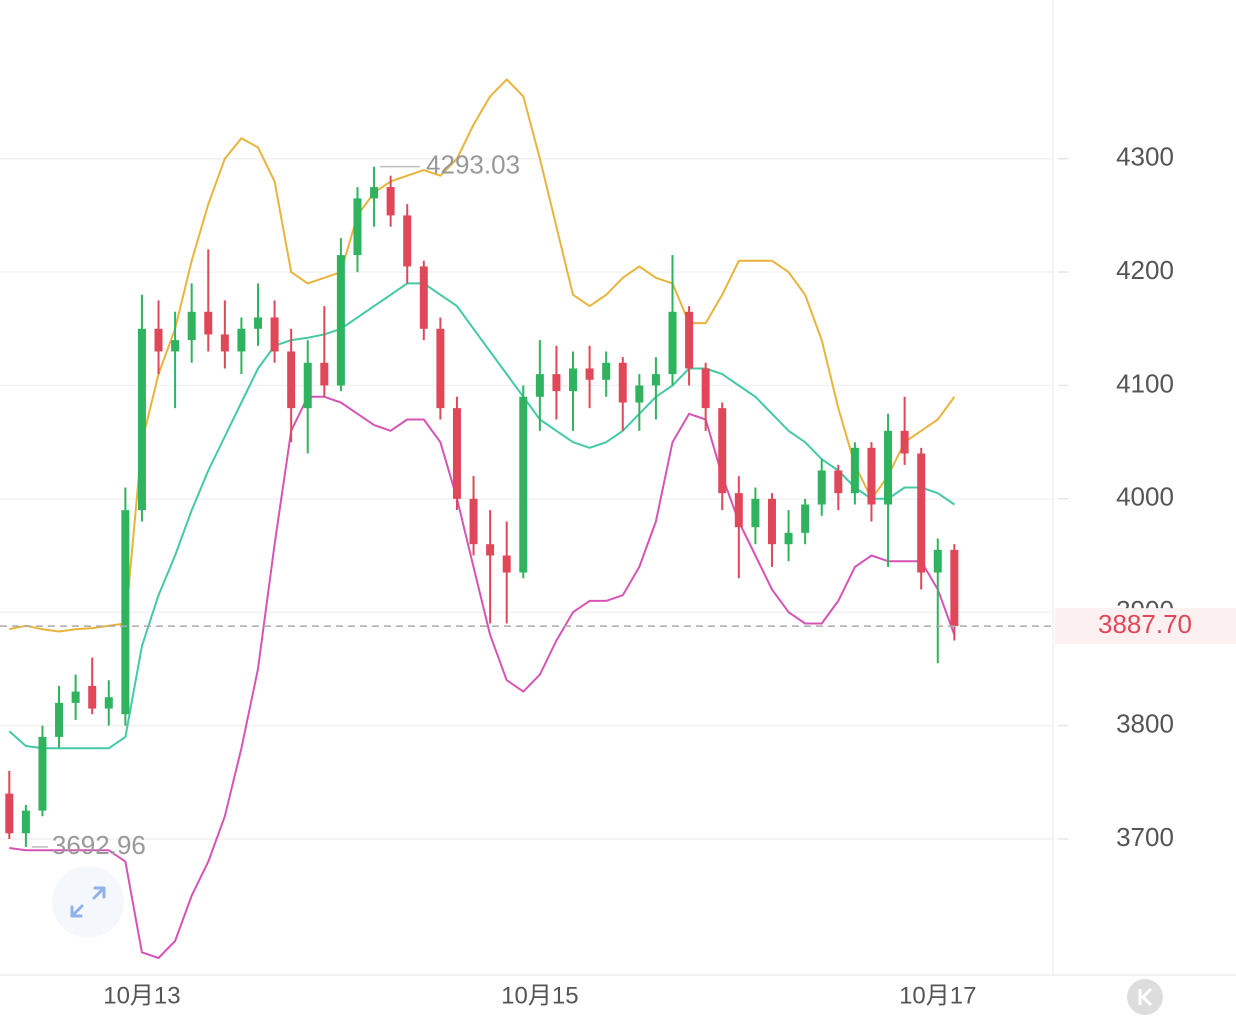 Image resolution: width=1236 pixels, height=1021 pixels. Describe the element at coordinates (937, 995) in the screenshot. I see `x-tick-label: 10月17` at that location.